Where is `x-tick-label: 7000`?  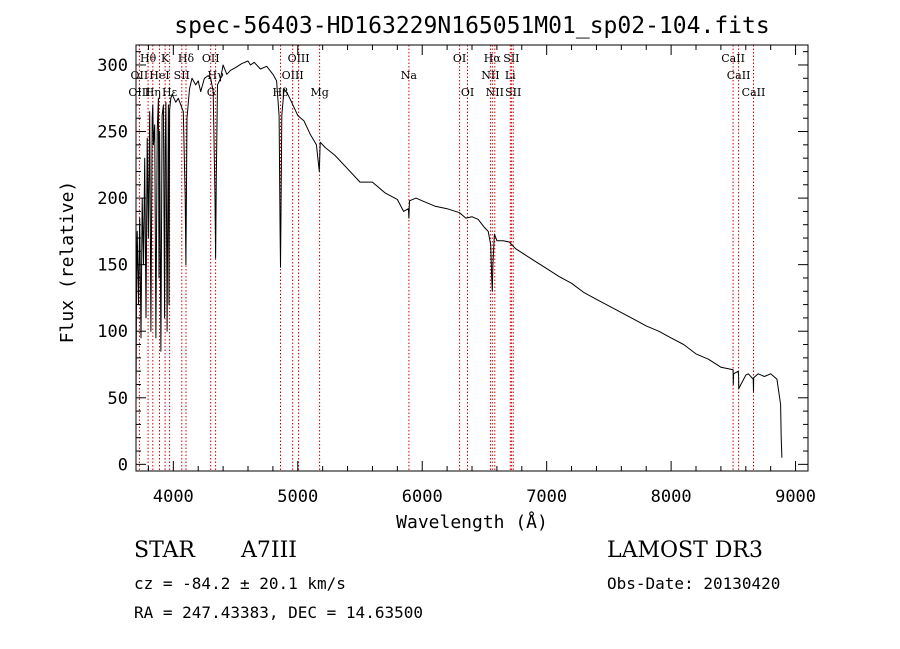
x-tick-label: 7000 is located at coordinates (546, 497).